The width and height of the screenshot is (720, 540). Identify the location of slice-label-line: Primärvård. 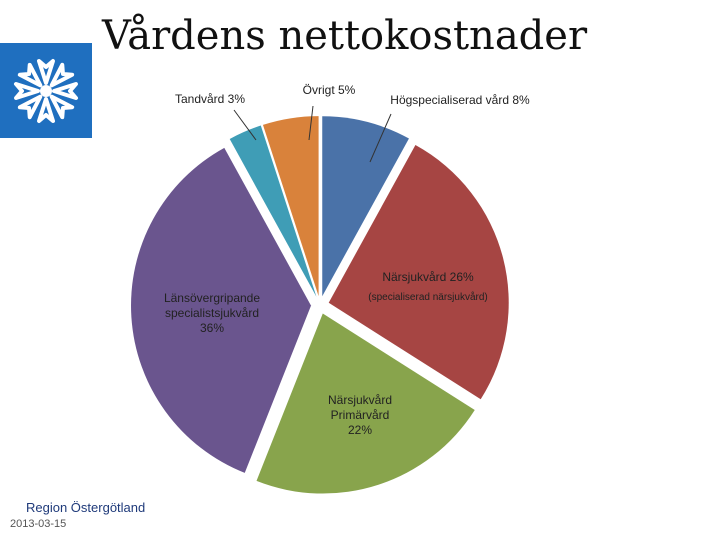
(360, 415).